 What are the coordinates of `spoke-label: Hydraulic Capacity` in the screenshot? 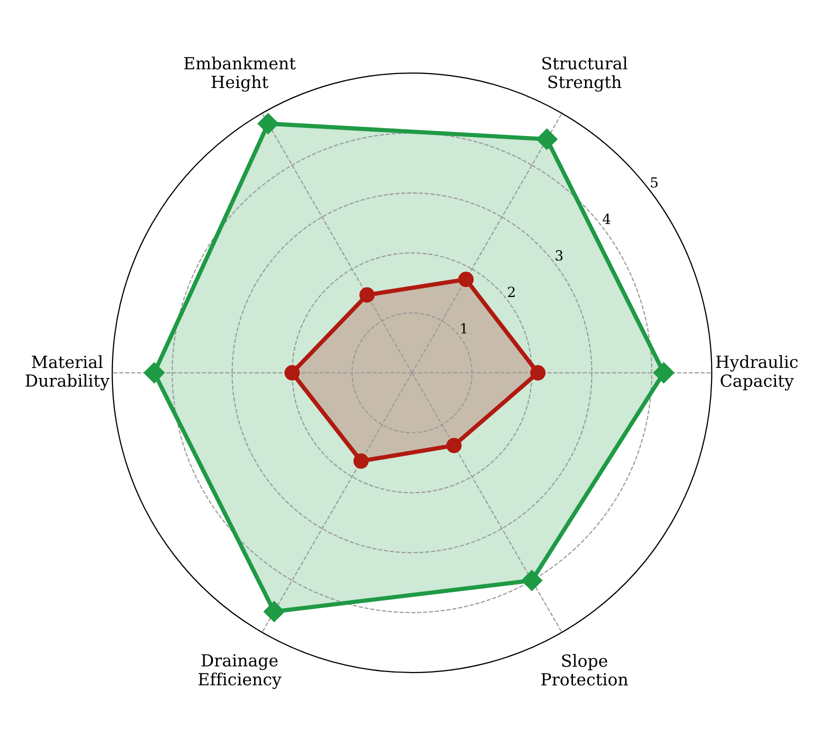 It's located at (757, 372).